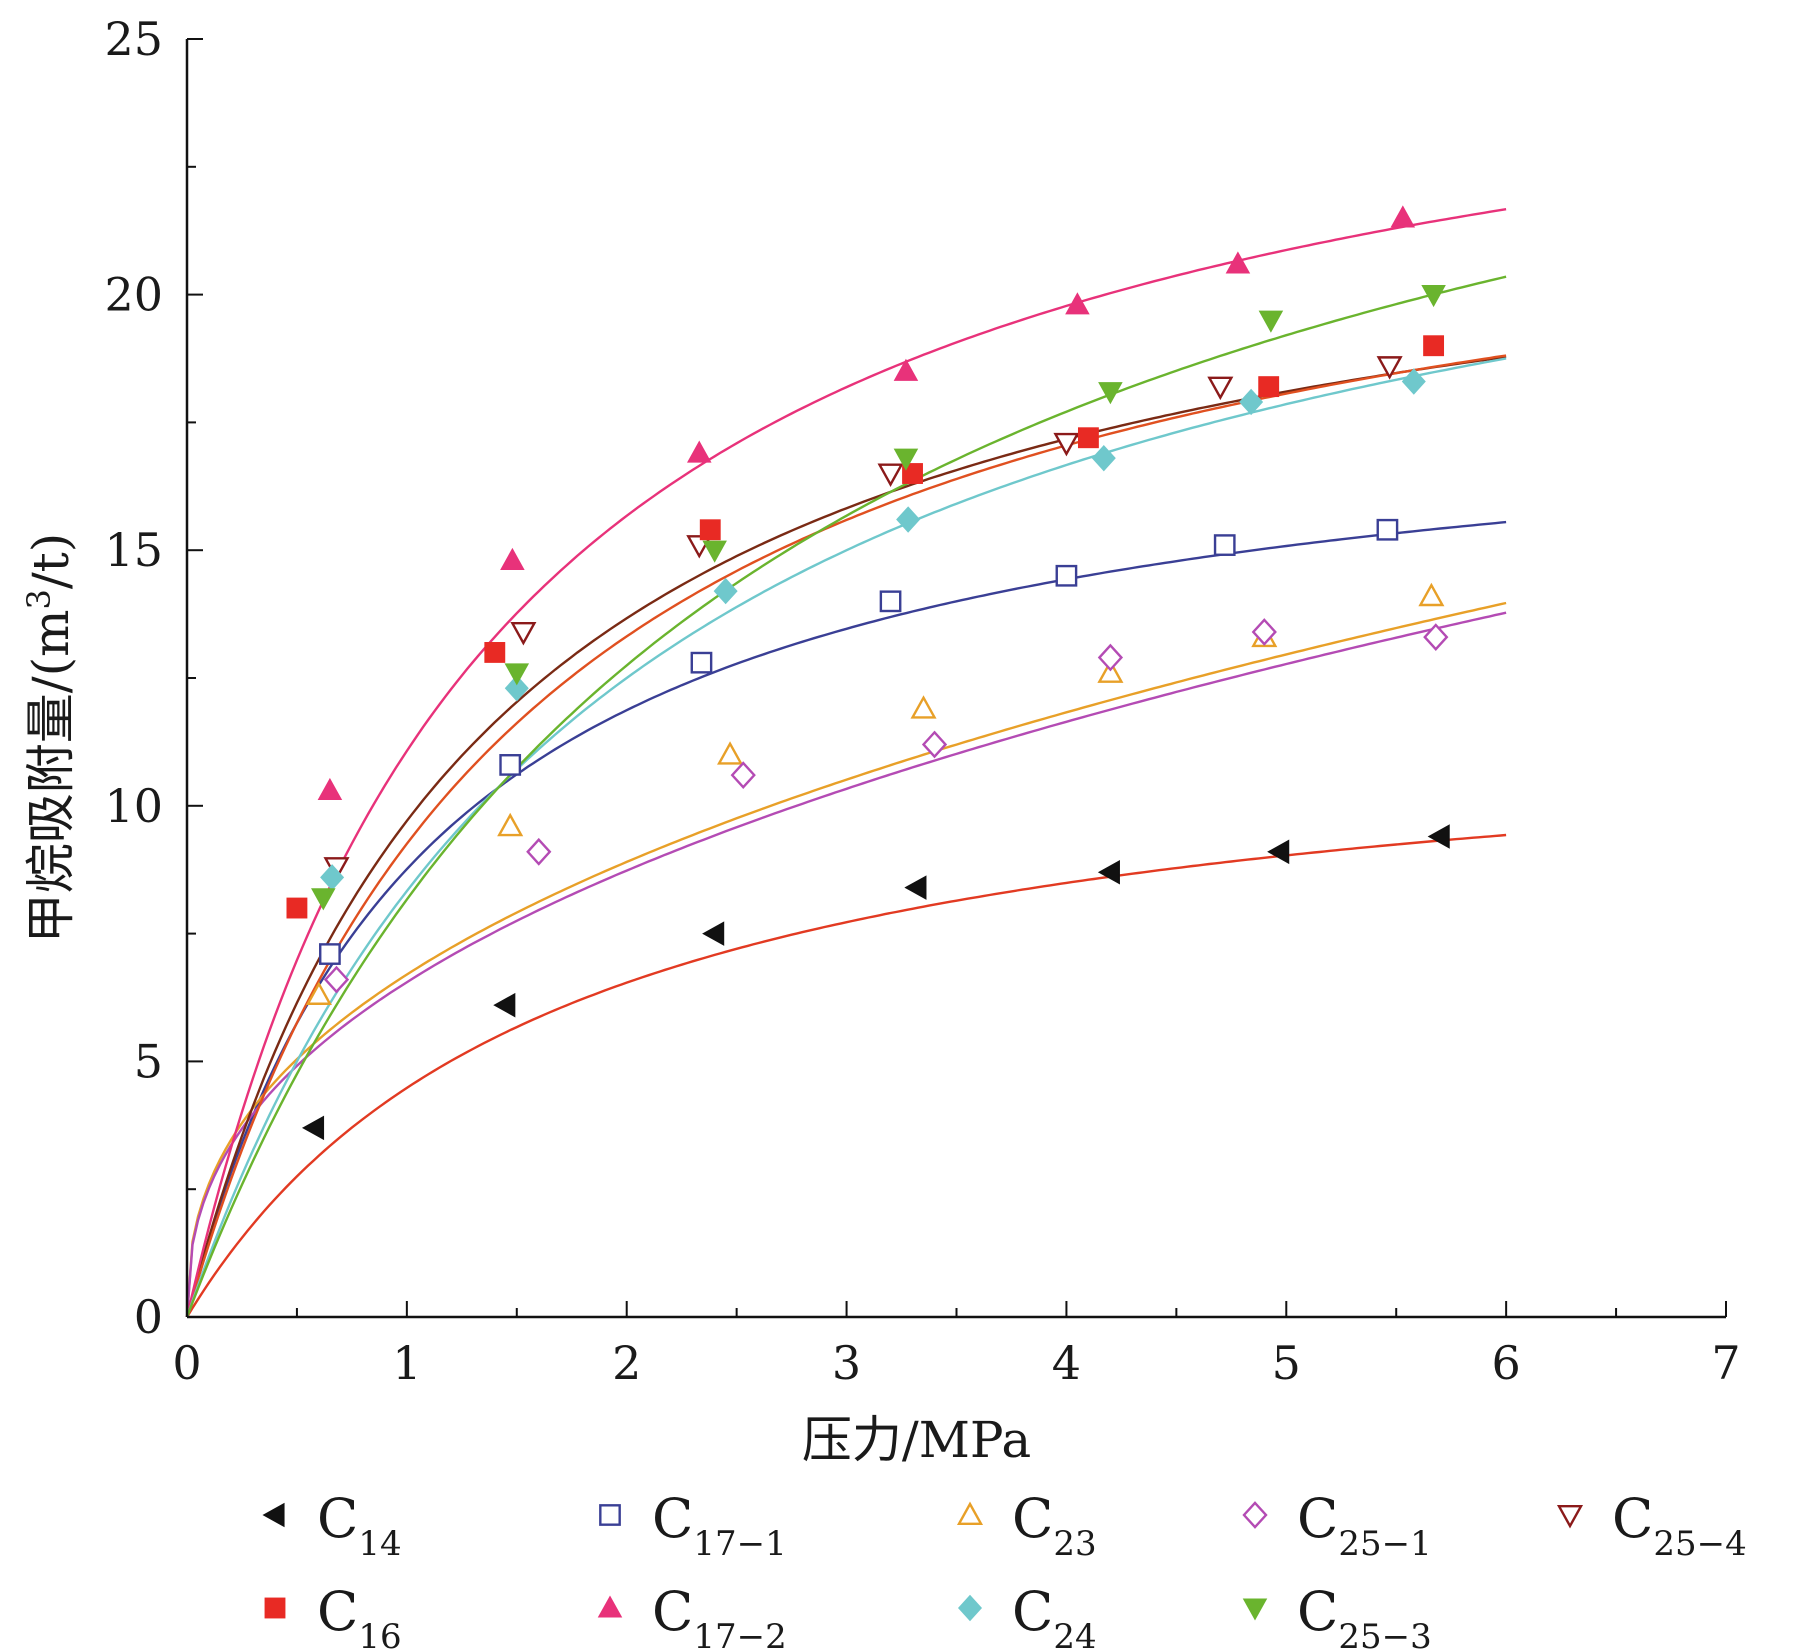 The height and width of the screenshot is (1650, 1795). Describe the element at coordinates (1433, 296) in the screenshot. I see `point-C-25−3-6` at that location.